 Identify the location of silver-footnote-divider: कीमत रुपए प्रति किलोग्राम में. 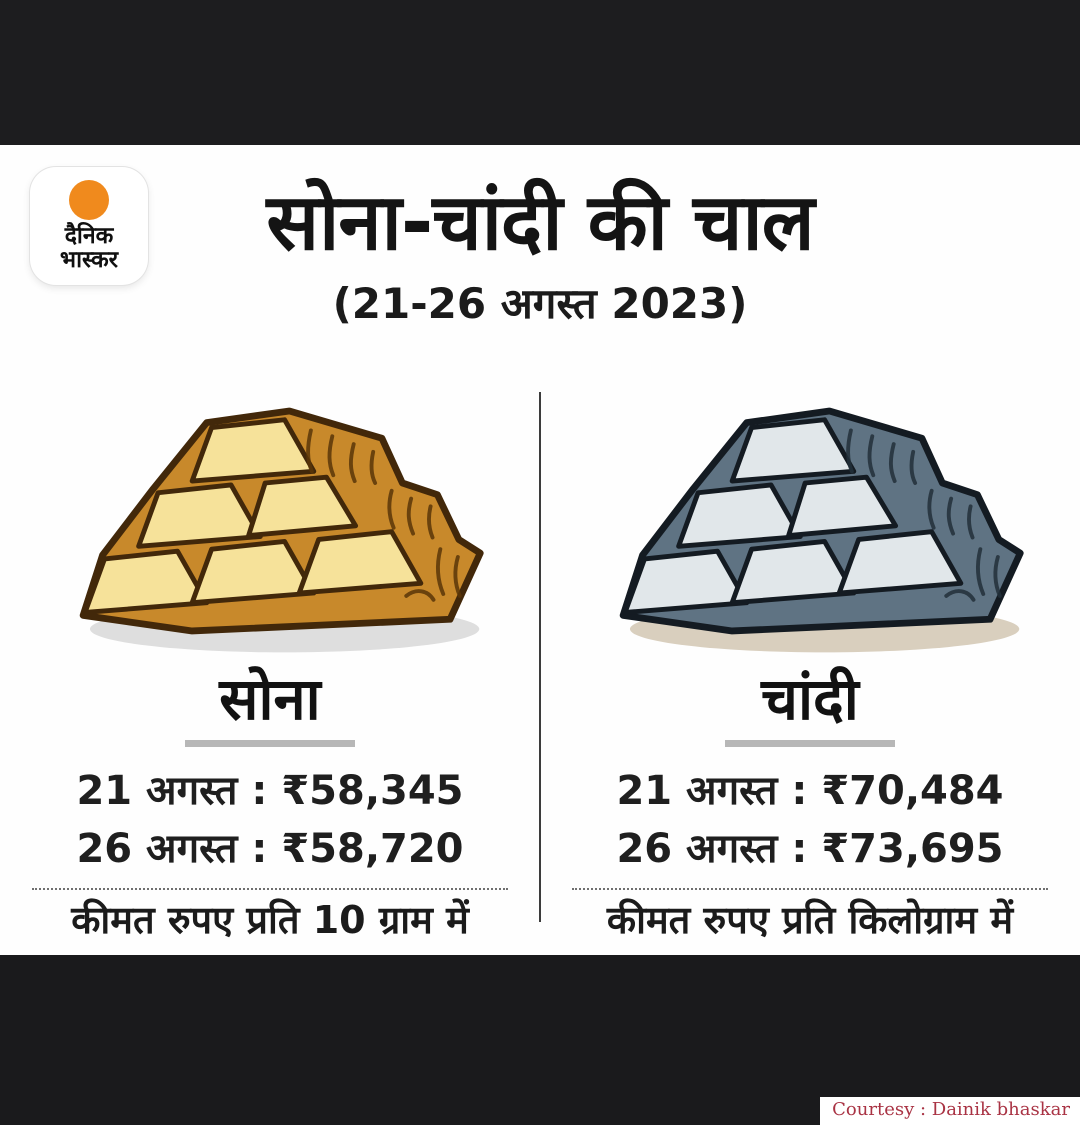
(810, 915).